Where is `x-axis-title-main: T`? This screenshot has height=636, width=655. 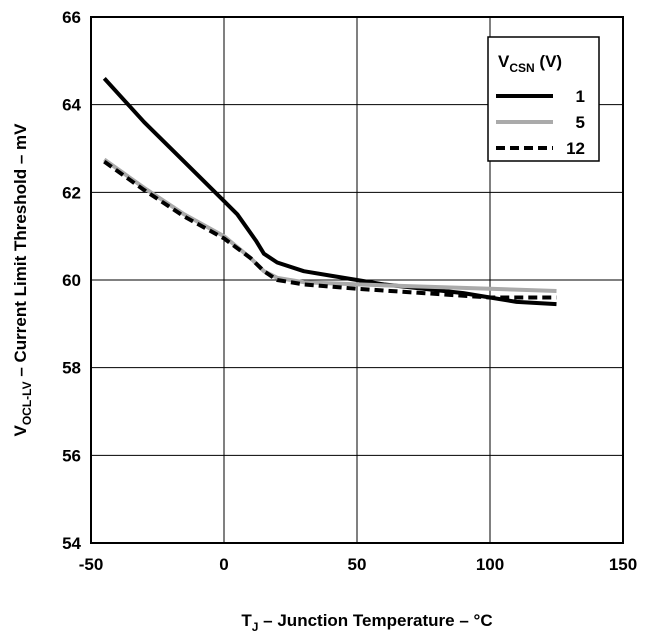 x-axis-title-main: T is located at coordinates (246, 620).